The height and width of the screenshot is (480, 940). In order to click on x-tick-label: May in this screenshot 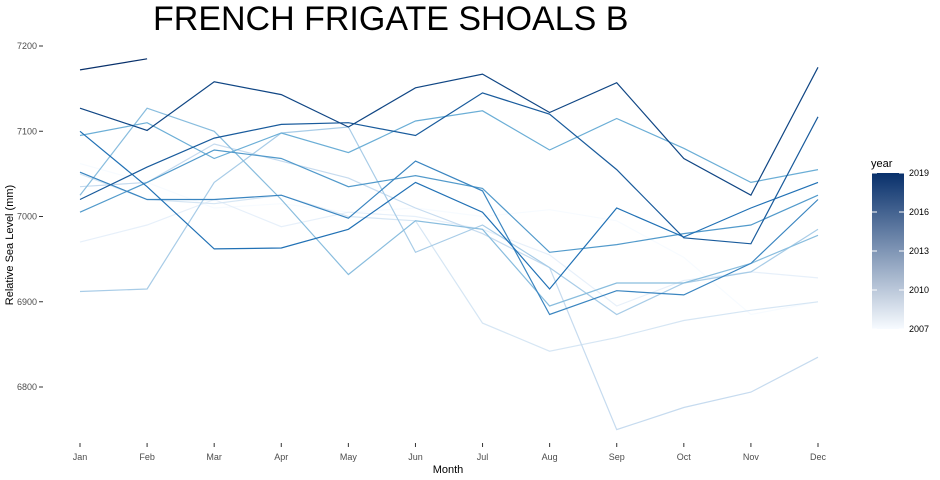, I will do `click(349, 457)`.